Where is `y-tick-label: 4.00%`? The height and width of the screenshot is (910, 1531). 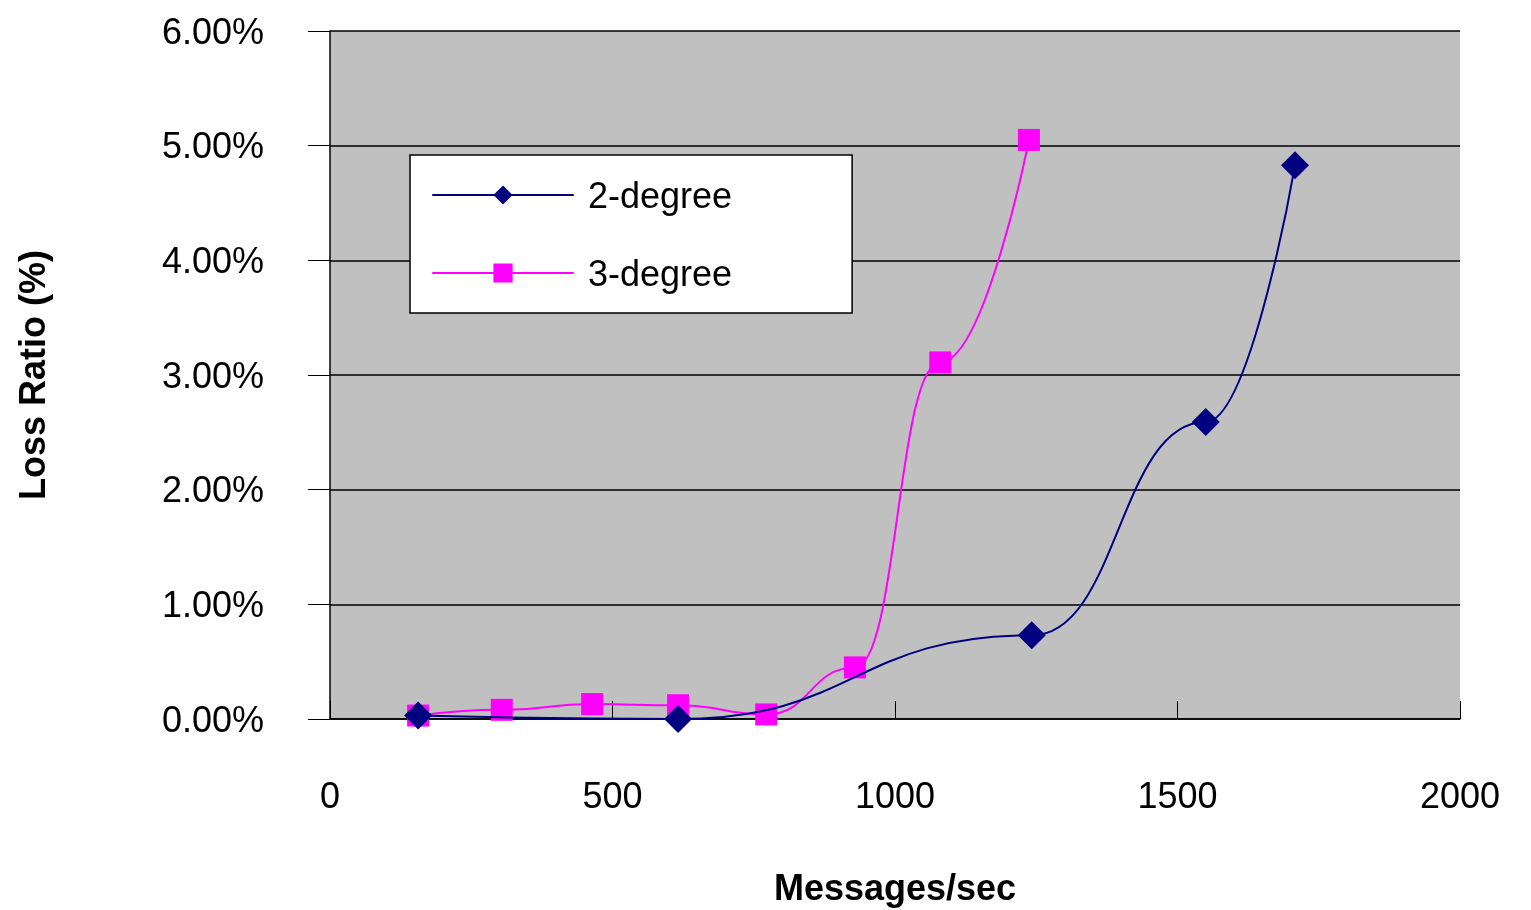
y-tick-label: 4.00% is located at coordinates (212, 260).